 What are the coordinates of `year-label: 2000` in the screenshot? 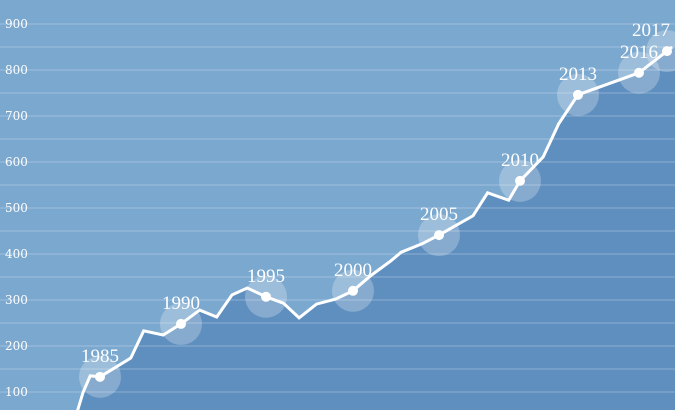 It's located at (353, 270).